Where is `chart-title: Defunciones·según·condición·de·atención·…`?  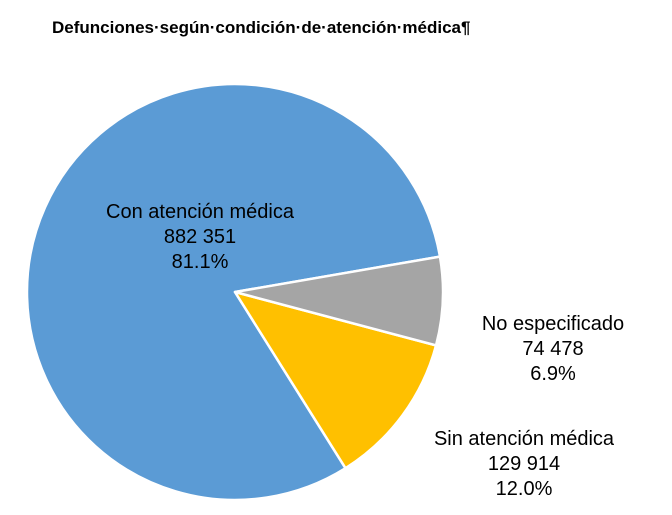
chart-title: Defunciones·según·condición·de·atención·… is located at coordinates (261, 27).